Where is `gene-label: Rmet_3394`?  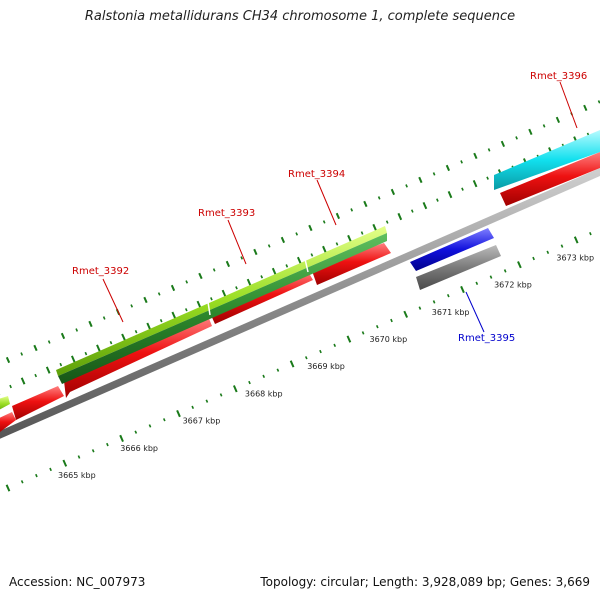
gene-label: Rmet_3394 is located at coordinates (316, 174).